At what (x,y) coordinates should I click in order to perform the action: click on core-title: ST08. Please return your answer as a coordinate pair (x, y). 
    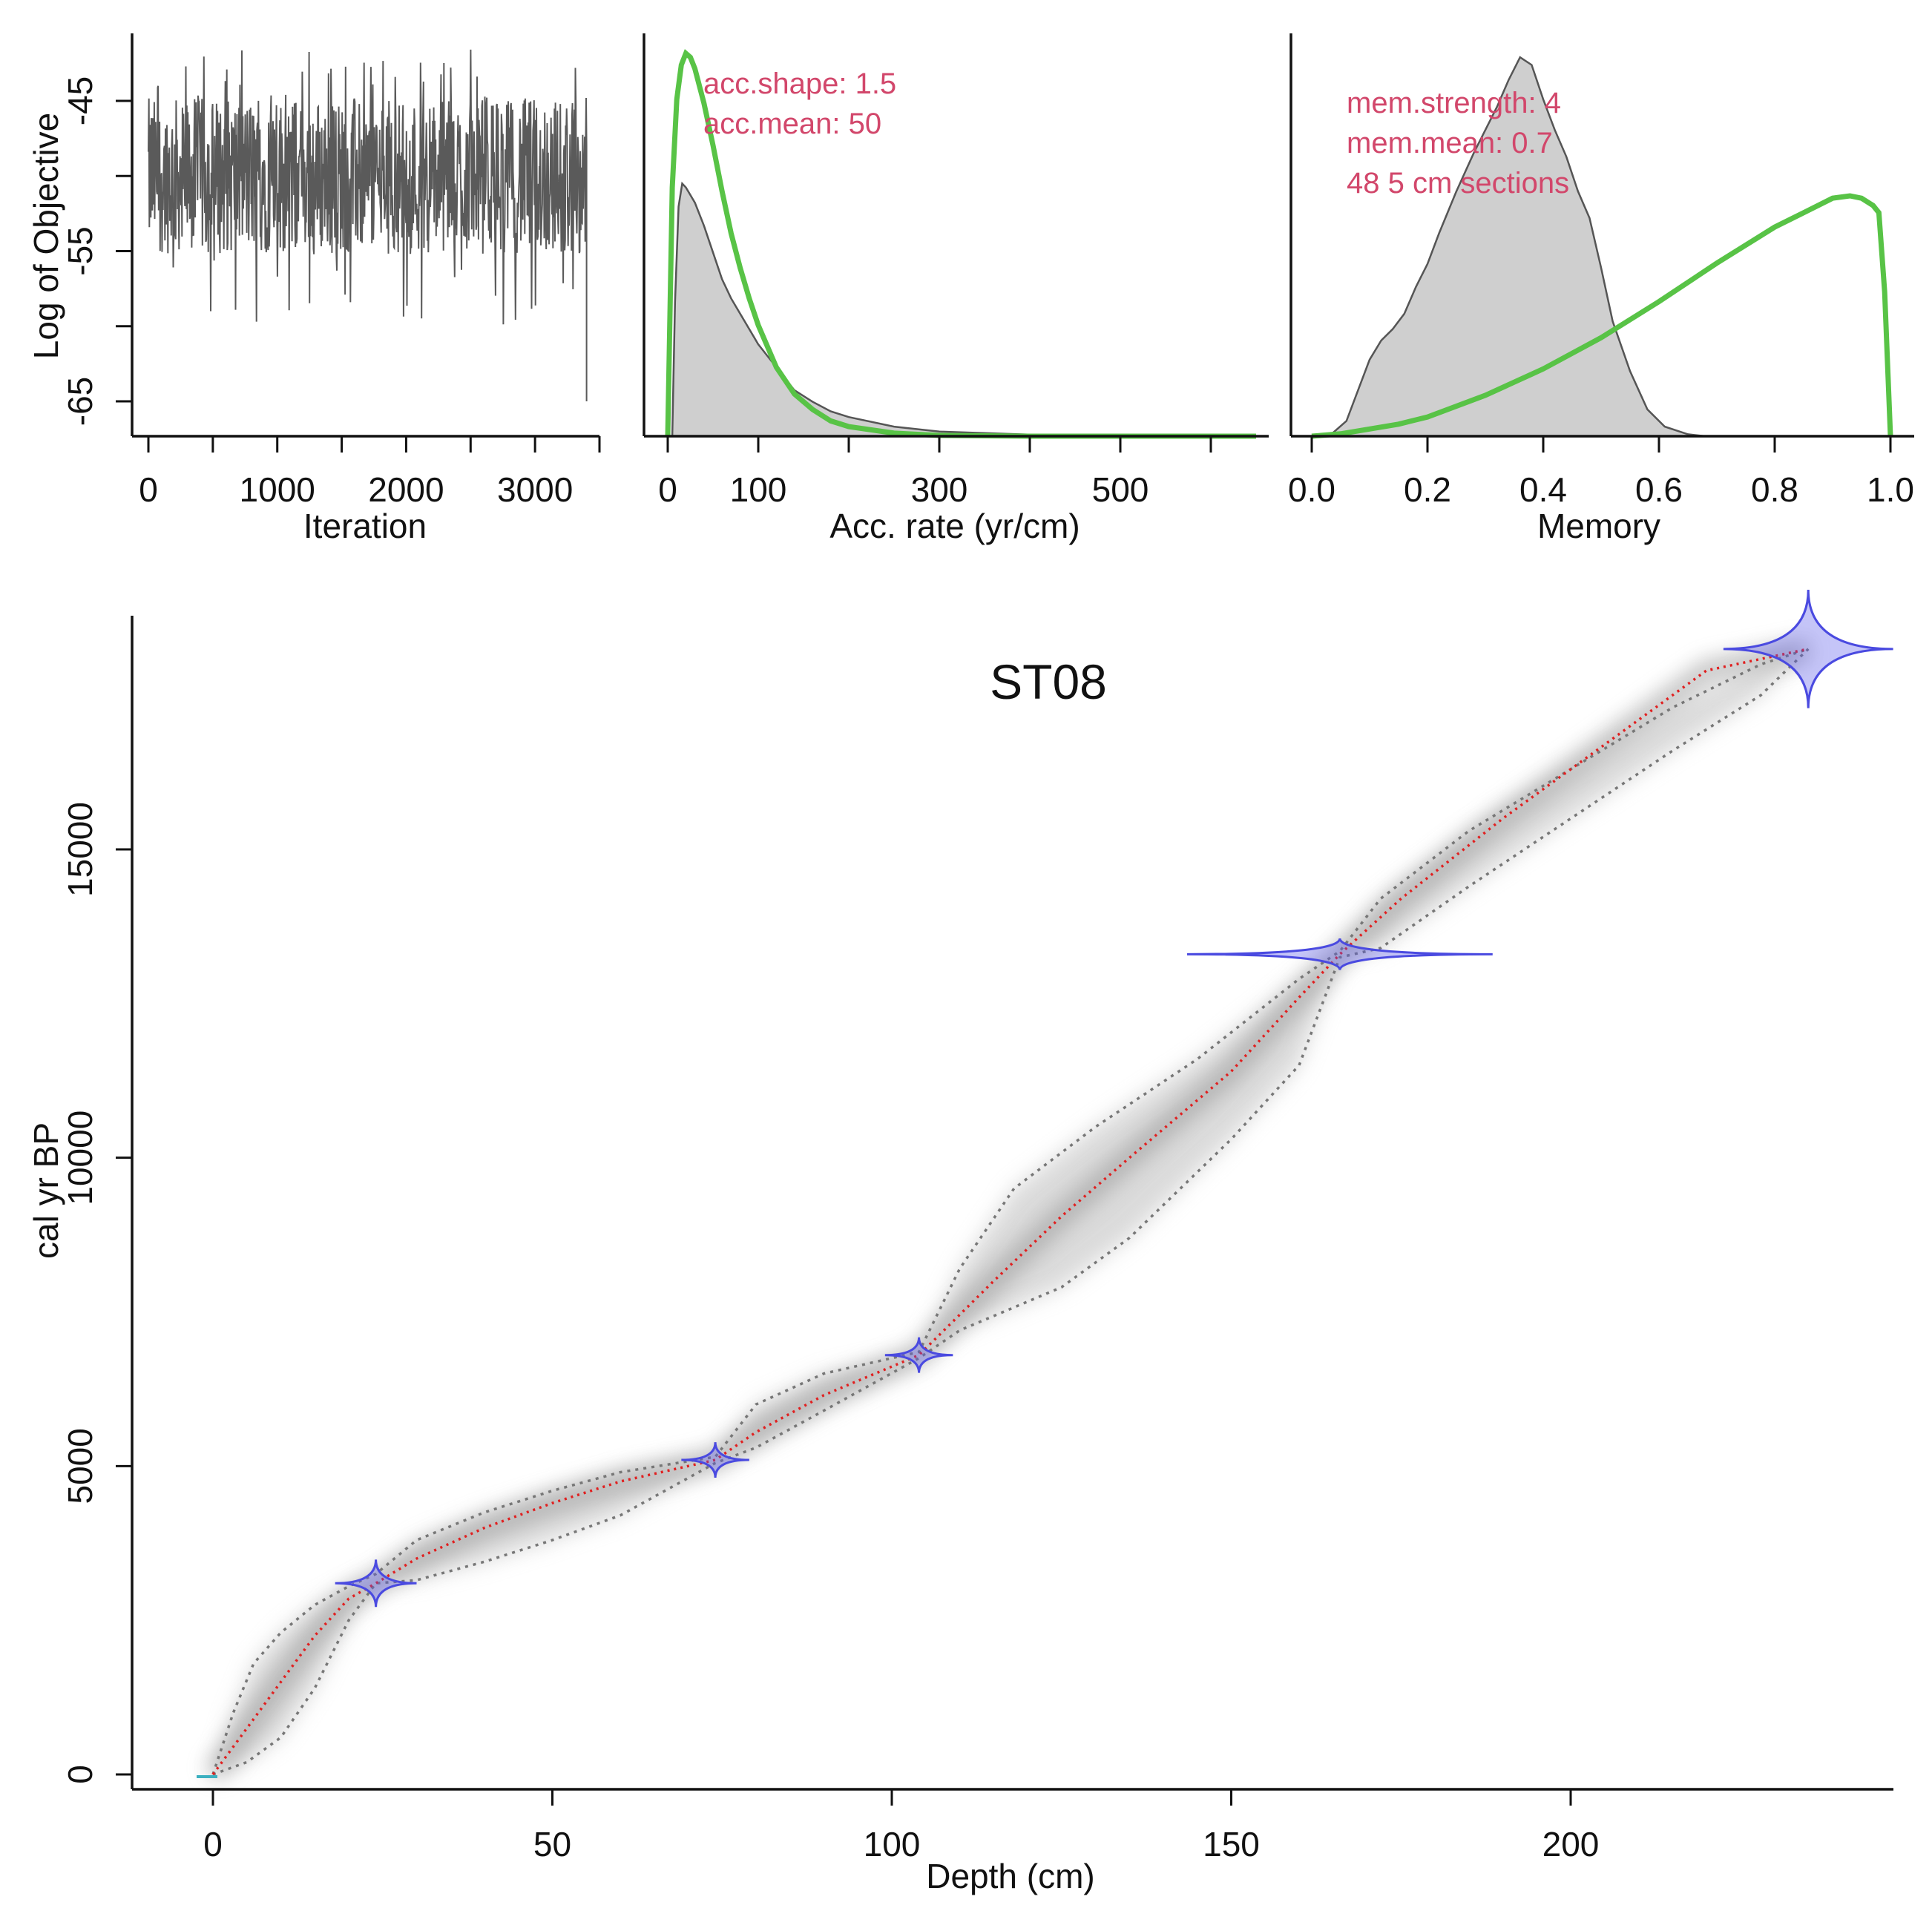
    Looking at the image, I should click on (1048, 681).